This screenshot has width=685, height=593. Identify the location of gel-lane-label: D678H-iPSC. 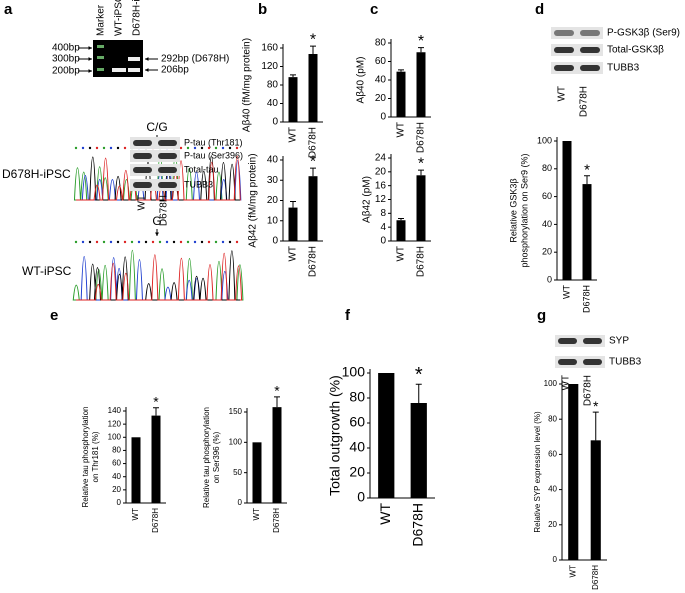
(137, 18).